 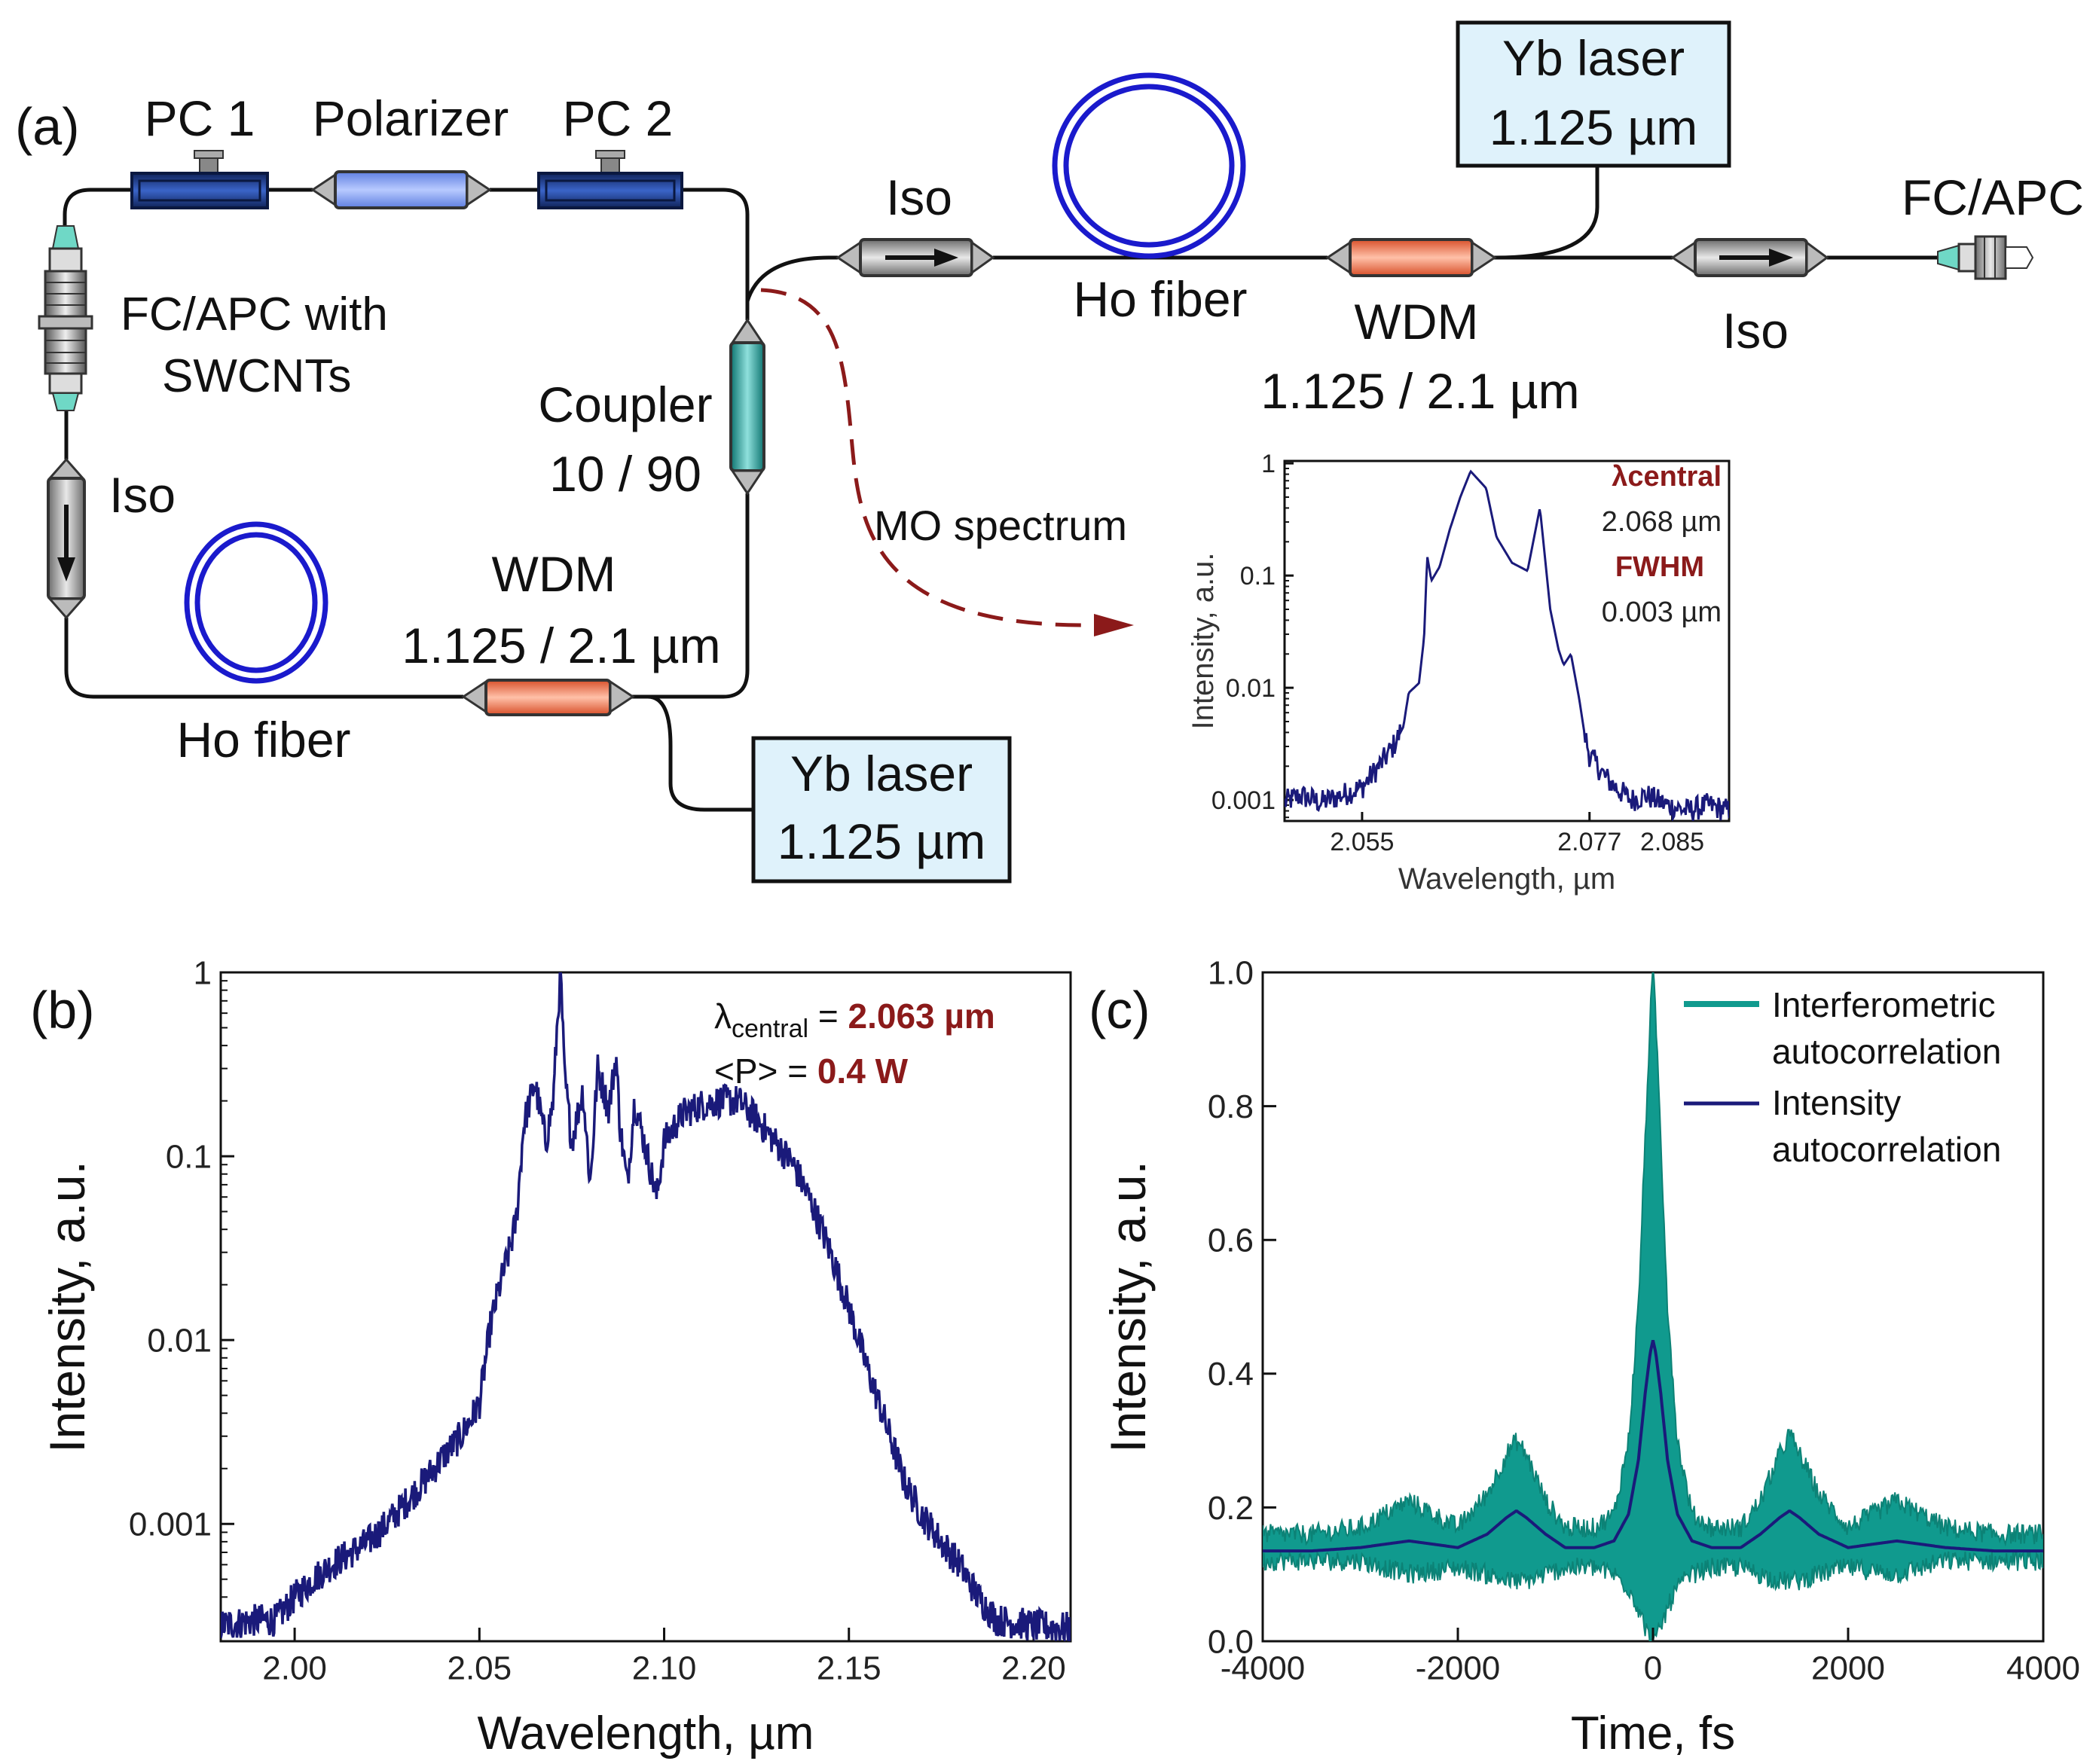 What do you see at coordinates (179, 1342) in the screenshot?
I see `panel-b-ytick-label: 0.01` at bounding box center [179, 1342].